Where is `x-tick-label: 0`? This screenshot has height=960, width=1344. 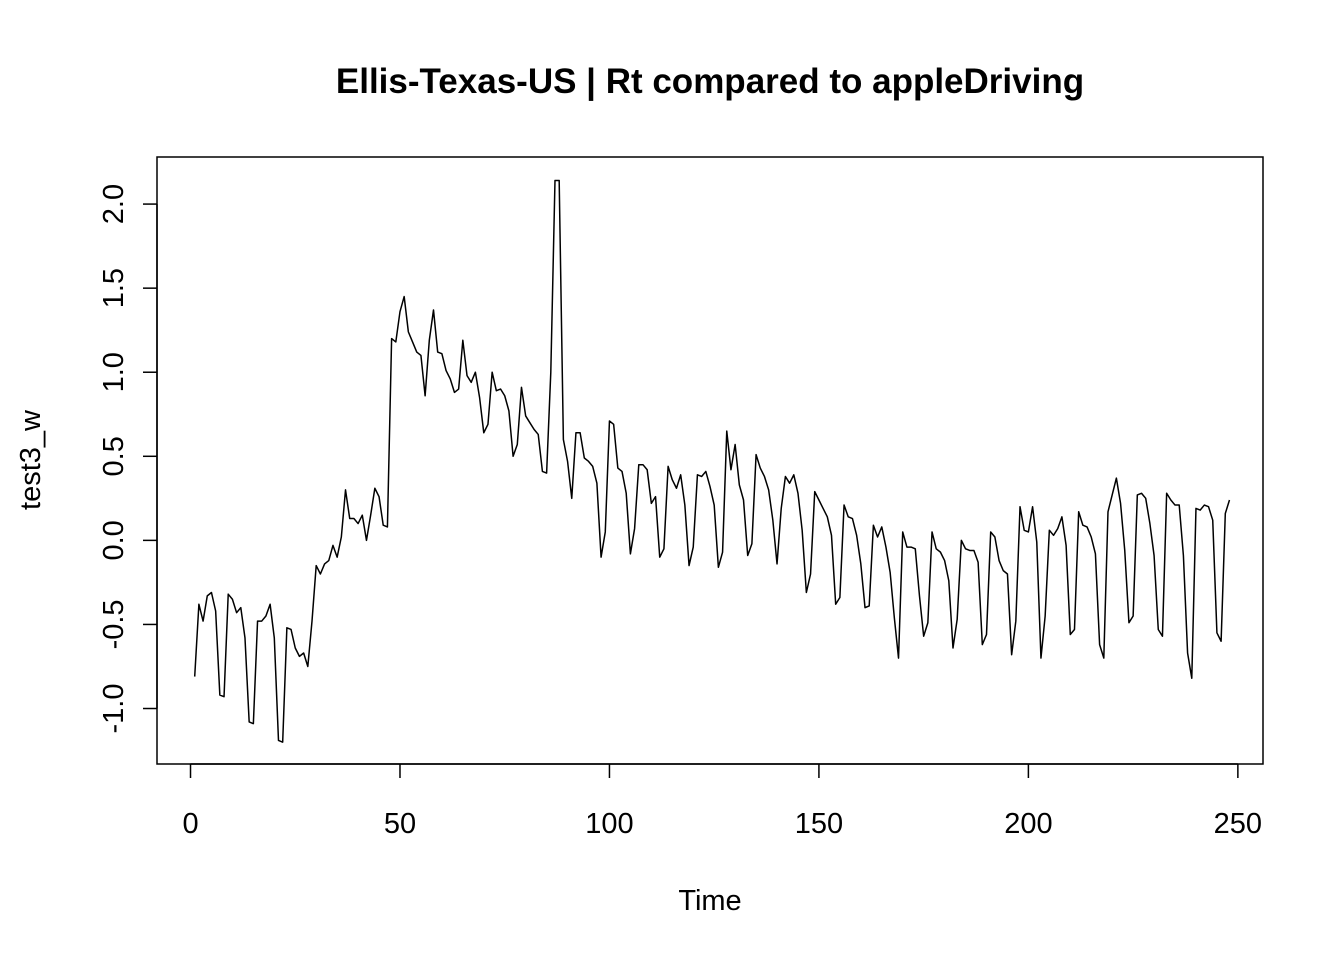 x-tick-label: 0 is located at coordinates (190, 824).